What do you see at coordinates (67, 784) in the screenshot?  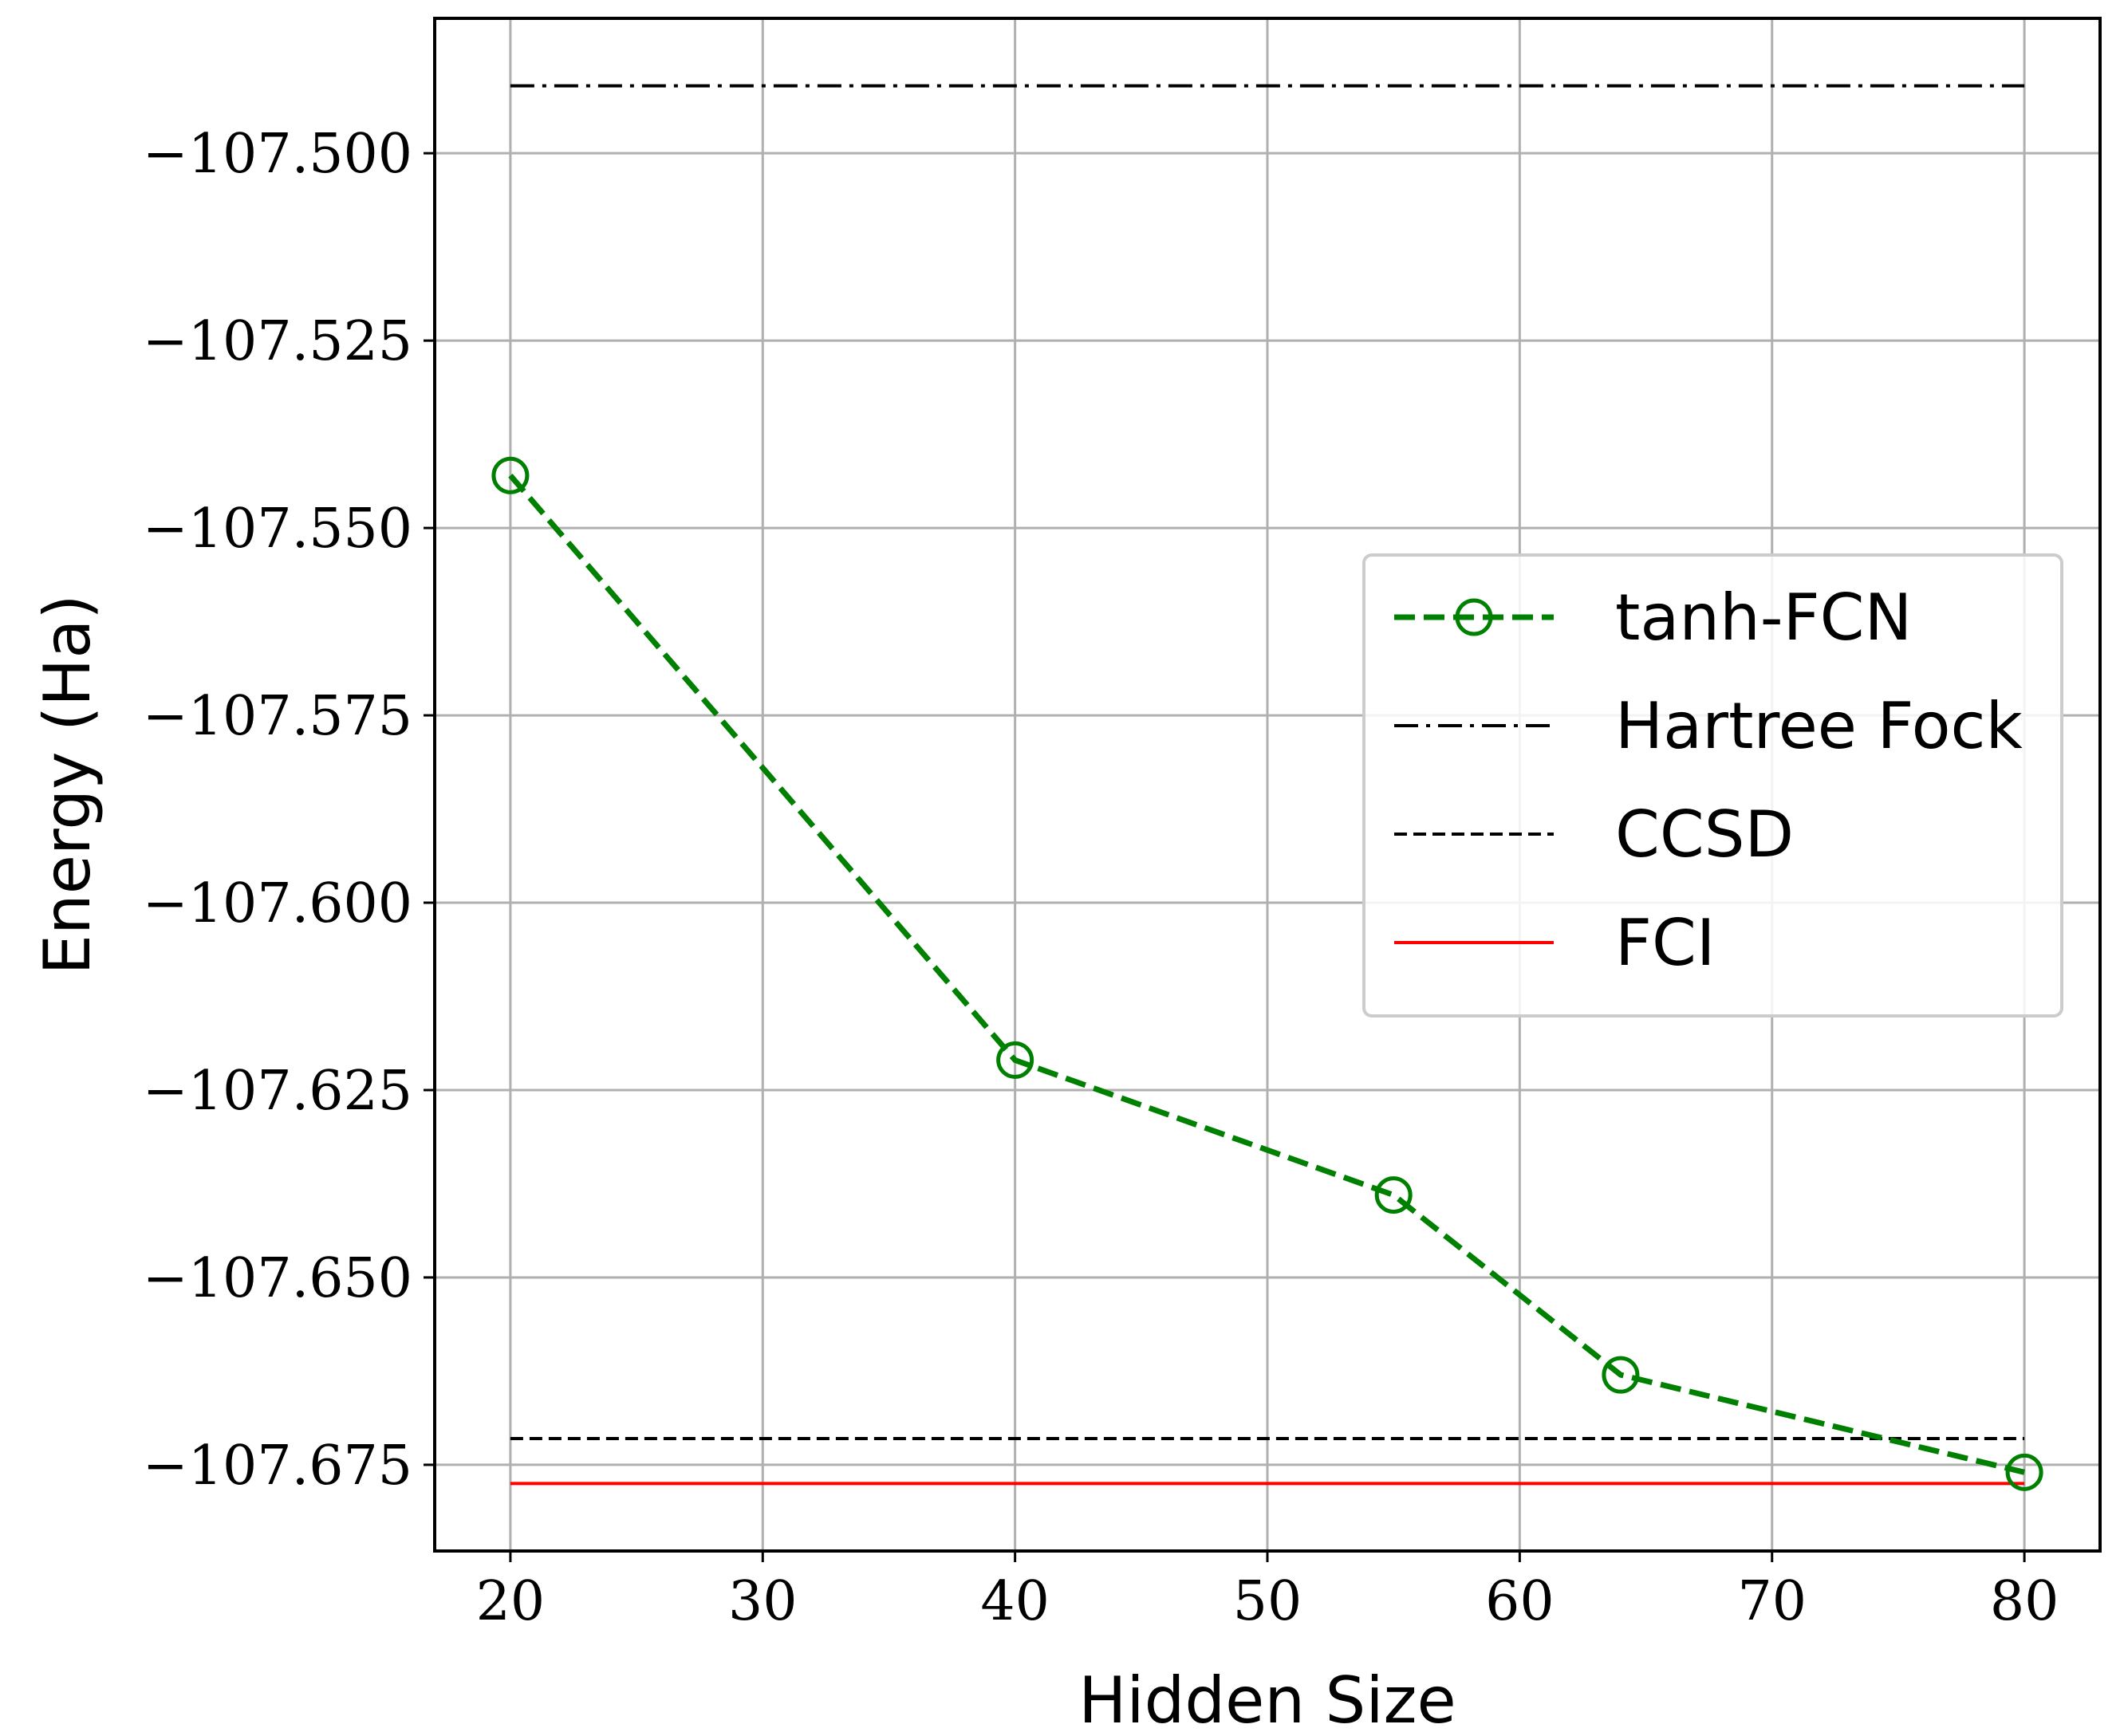 I see `y-axis-title: Energy (Ha)` at bounding box center [67, 784].